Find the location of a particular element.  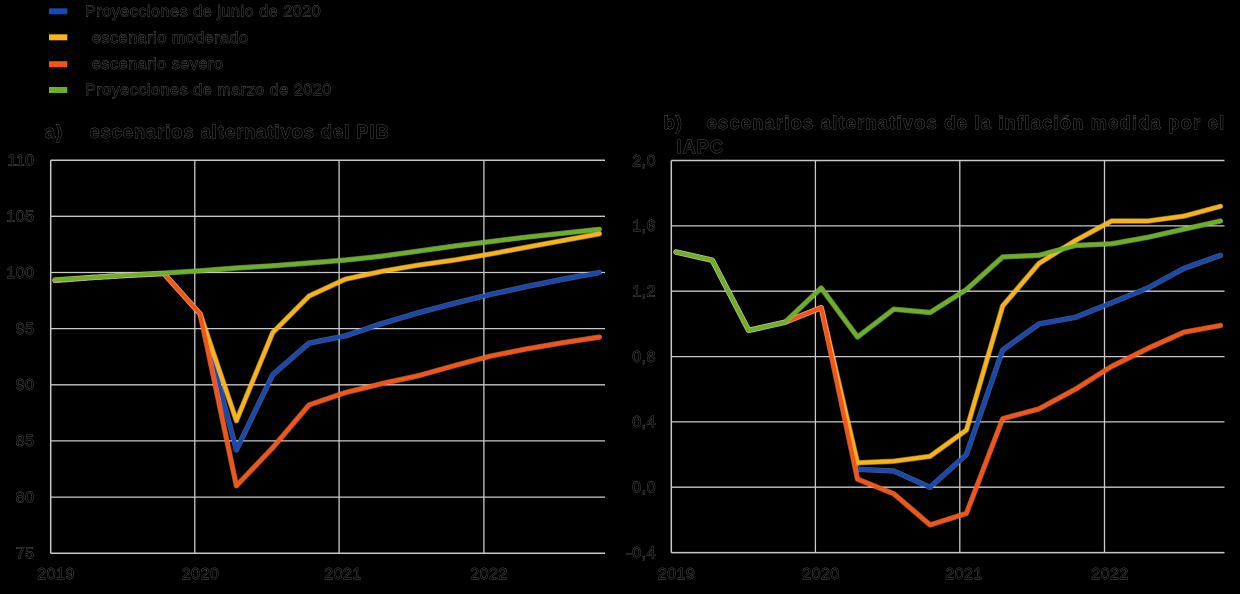

svg-text: 110 is located at coordinates (20, 161).